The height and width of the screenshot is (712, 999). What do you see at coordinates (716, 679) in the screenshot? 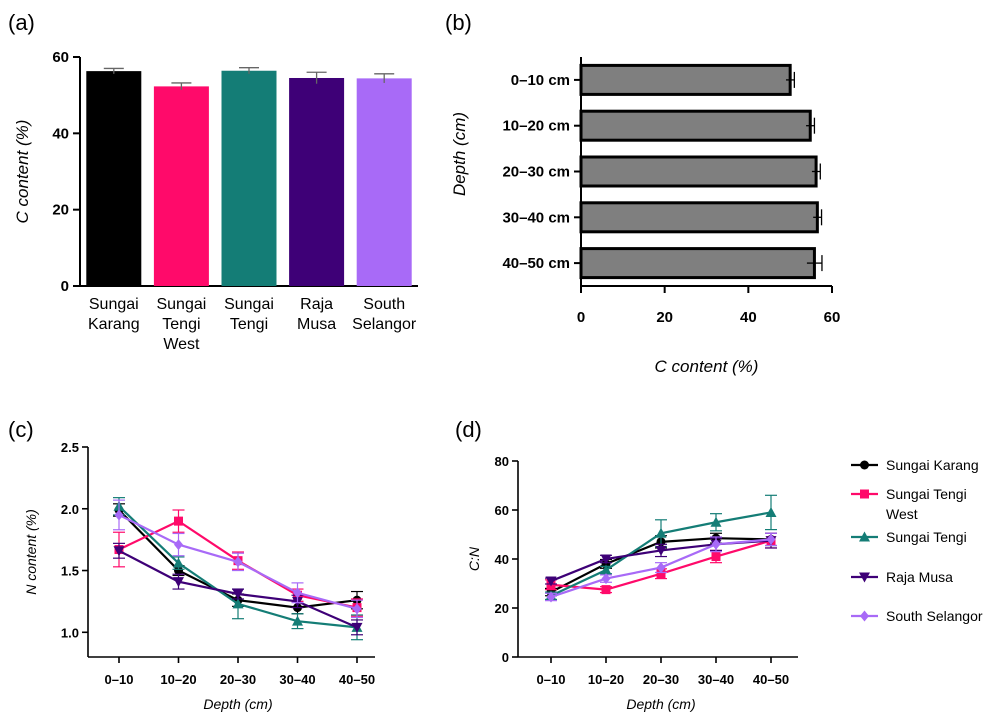
I see `x-tick-label: 30–40` at bounding box center [716, 679].